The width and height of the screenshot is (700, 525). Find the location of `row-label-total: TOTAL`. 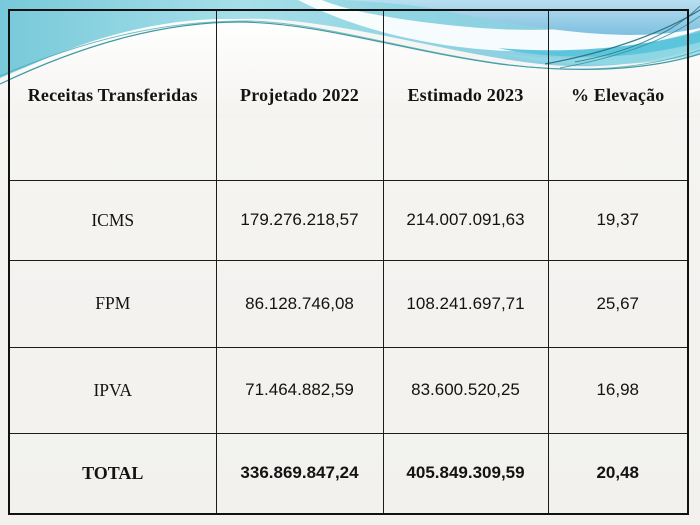

row-label-total: TOTAL is located at coordinates (112, 473).